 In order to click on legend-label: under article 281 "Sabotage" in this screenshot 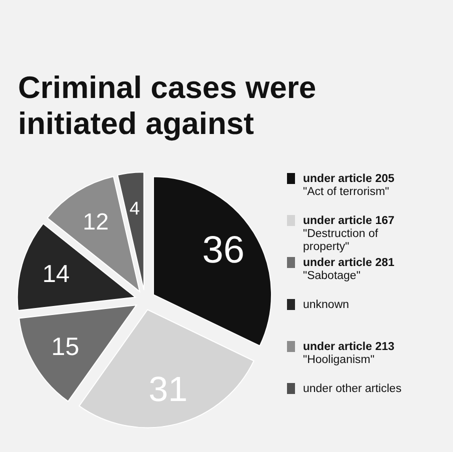, I will do `click(349, 269)`.